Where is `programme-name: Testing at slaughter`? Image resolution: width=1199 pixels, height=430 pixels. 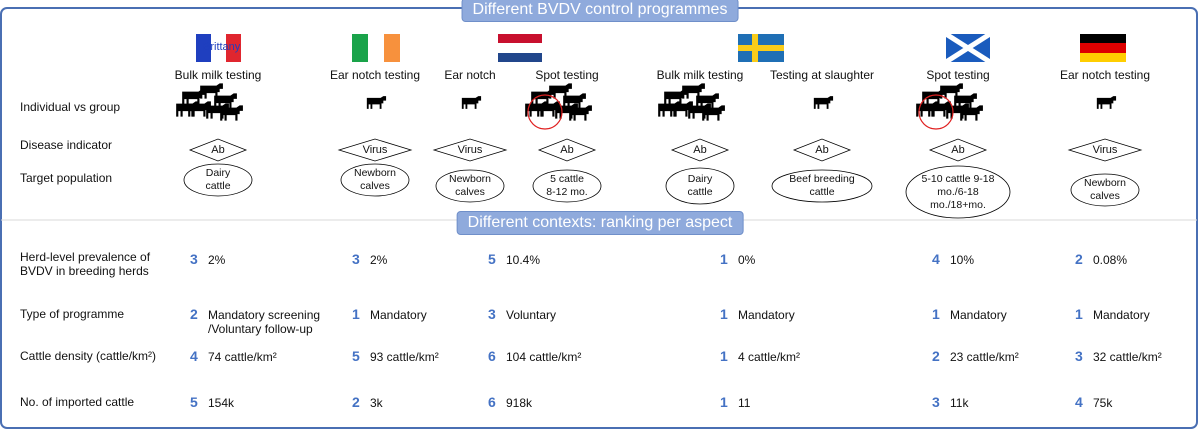 programme-name: Testing at slaughter is located at coordinates (822, 75).